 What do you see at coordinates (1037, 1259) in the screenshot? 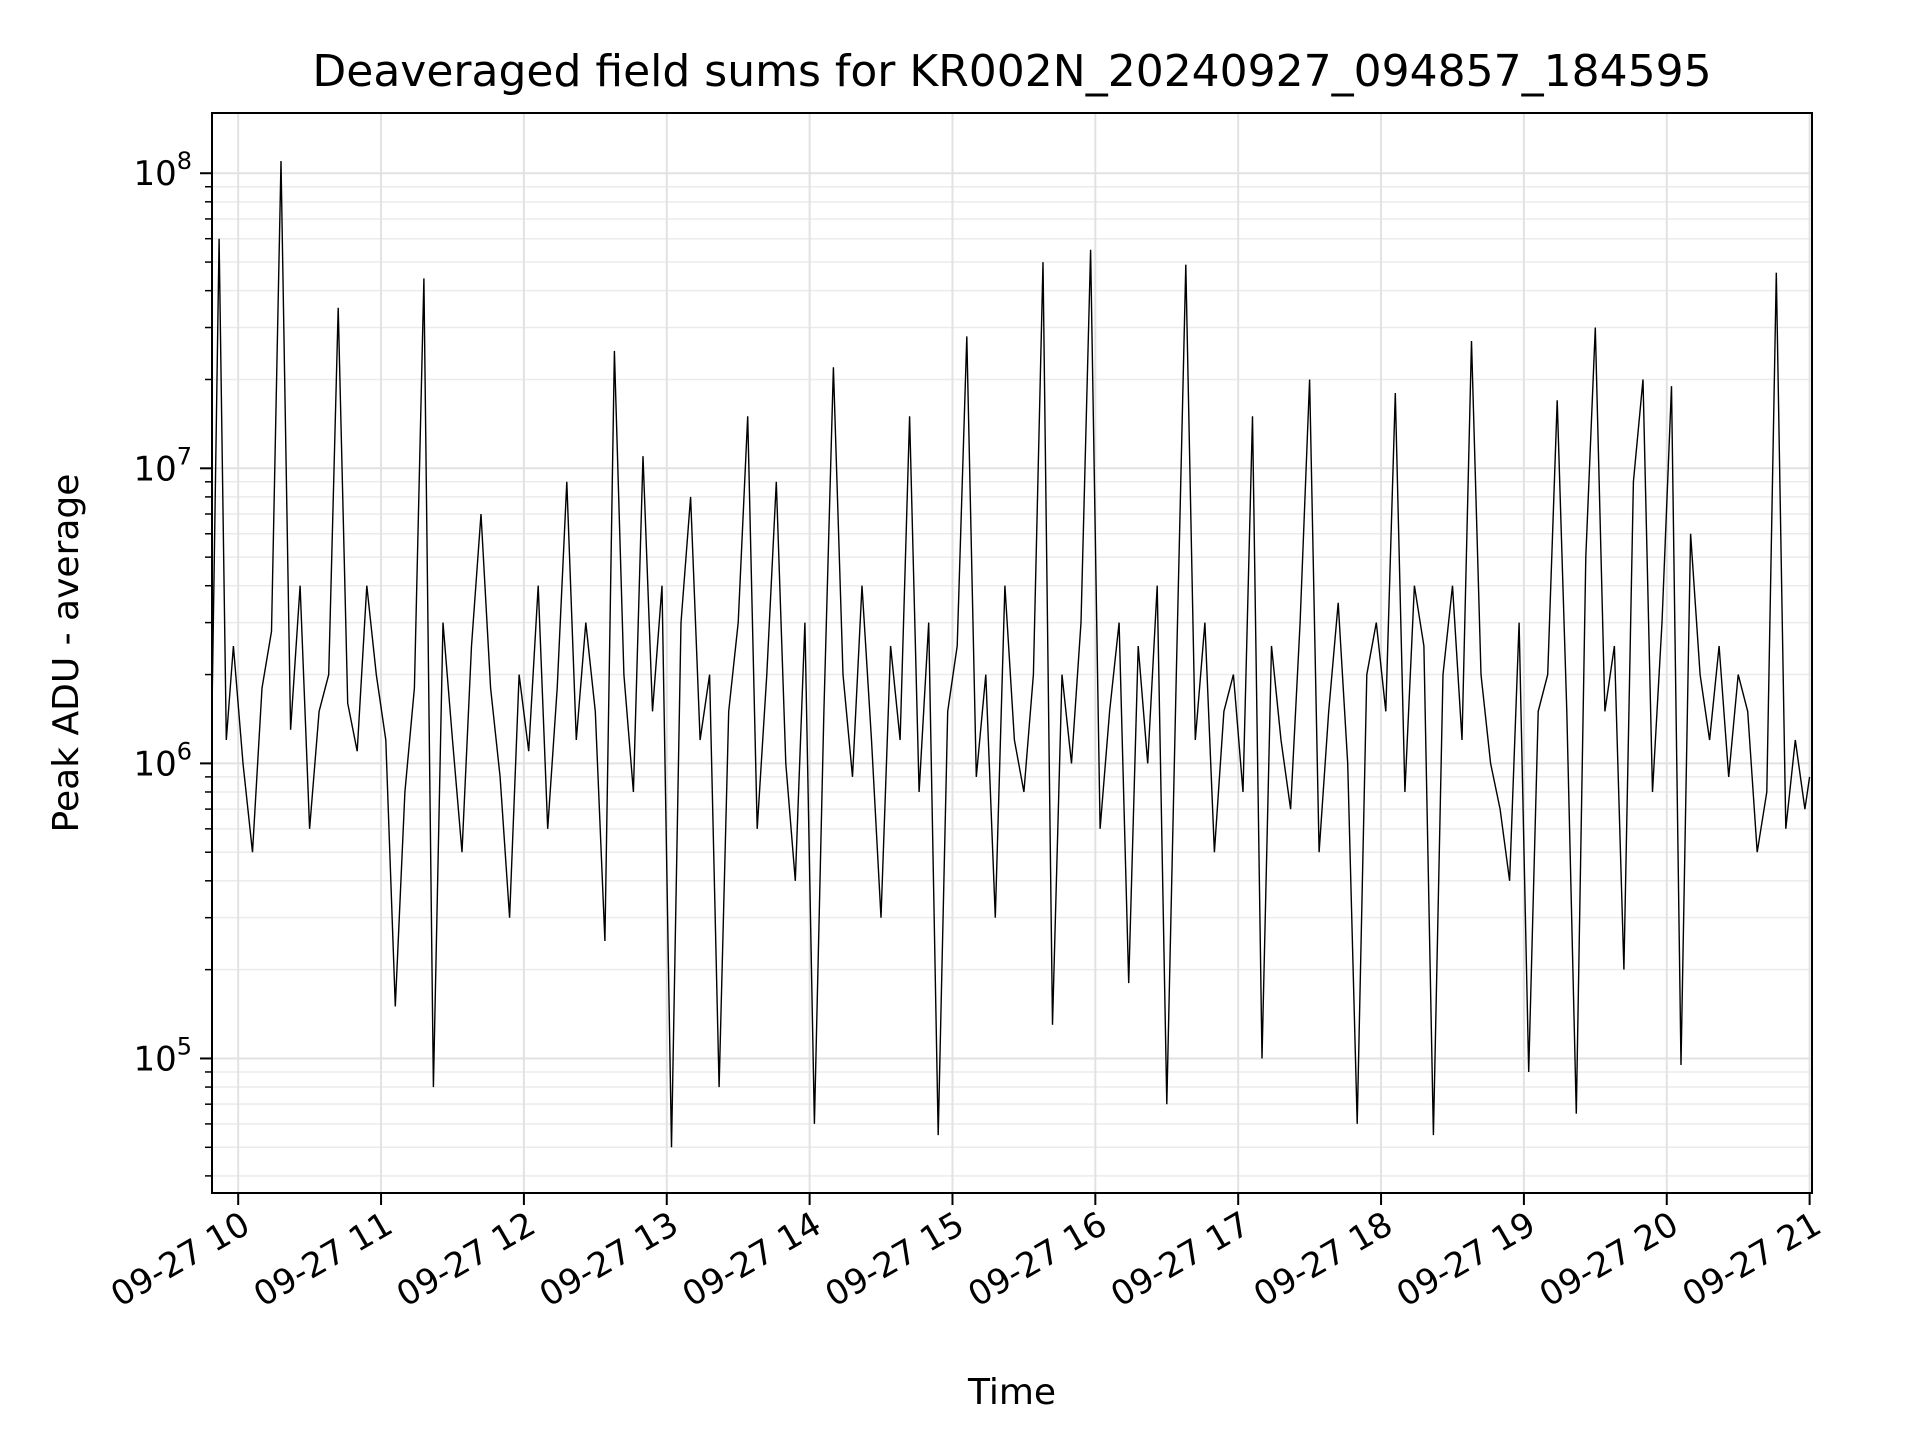
I see `x-tick-label: 09-27 16` at bounding box center [1037, 1259].